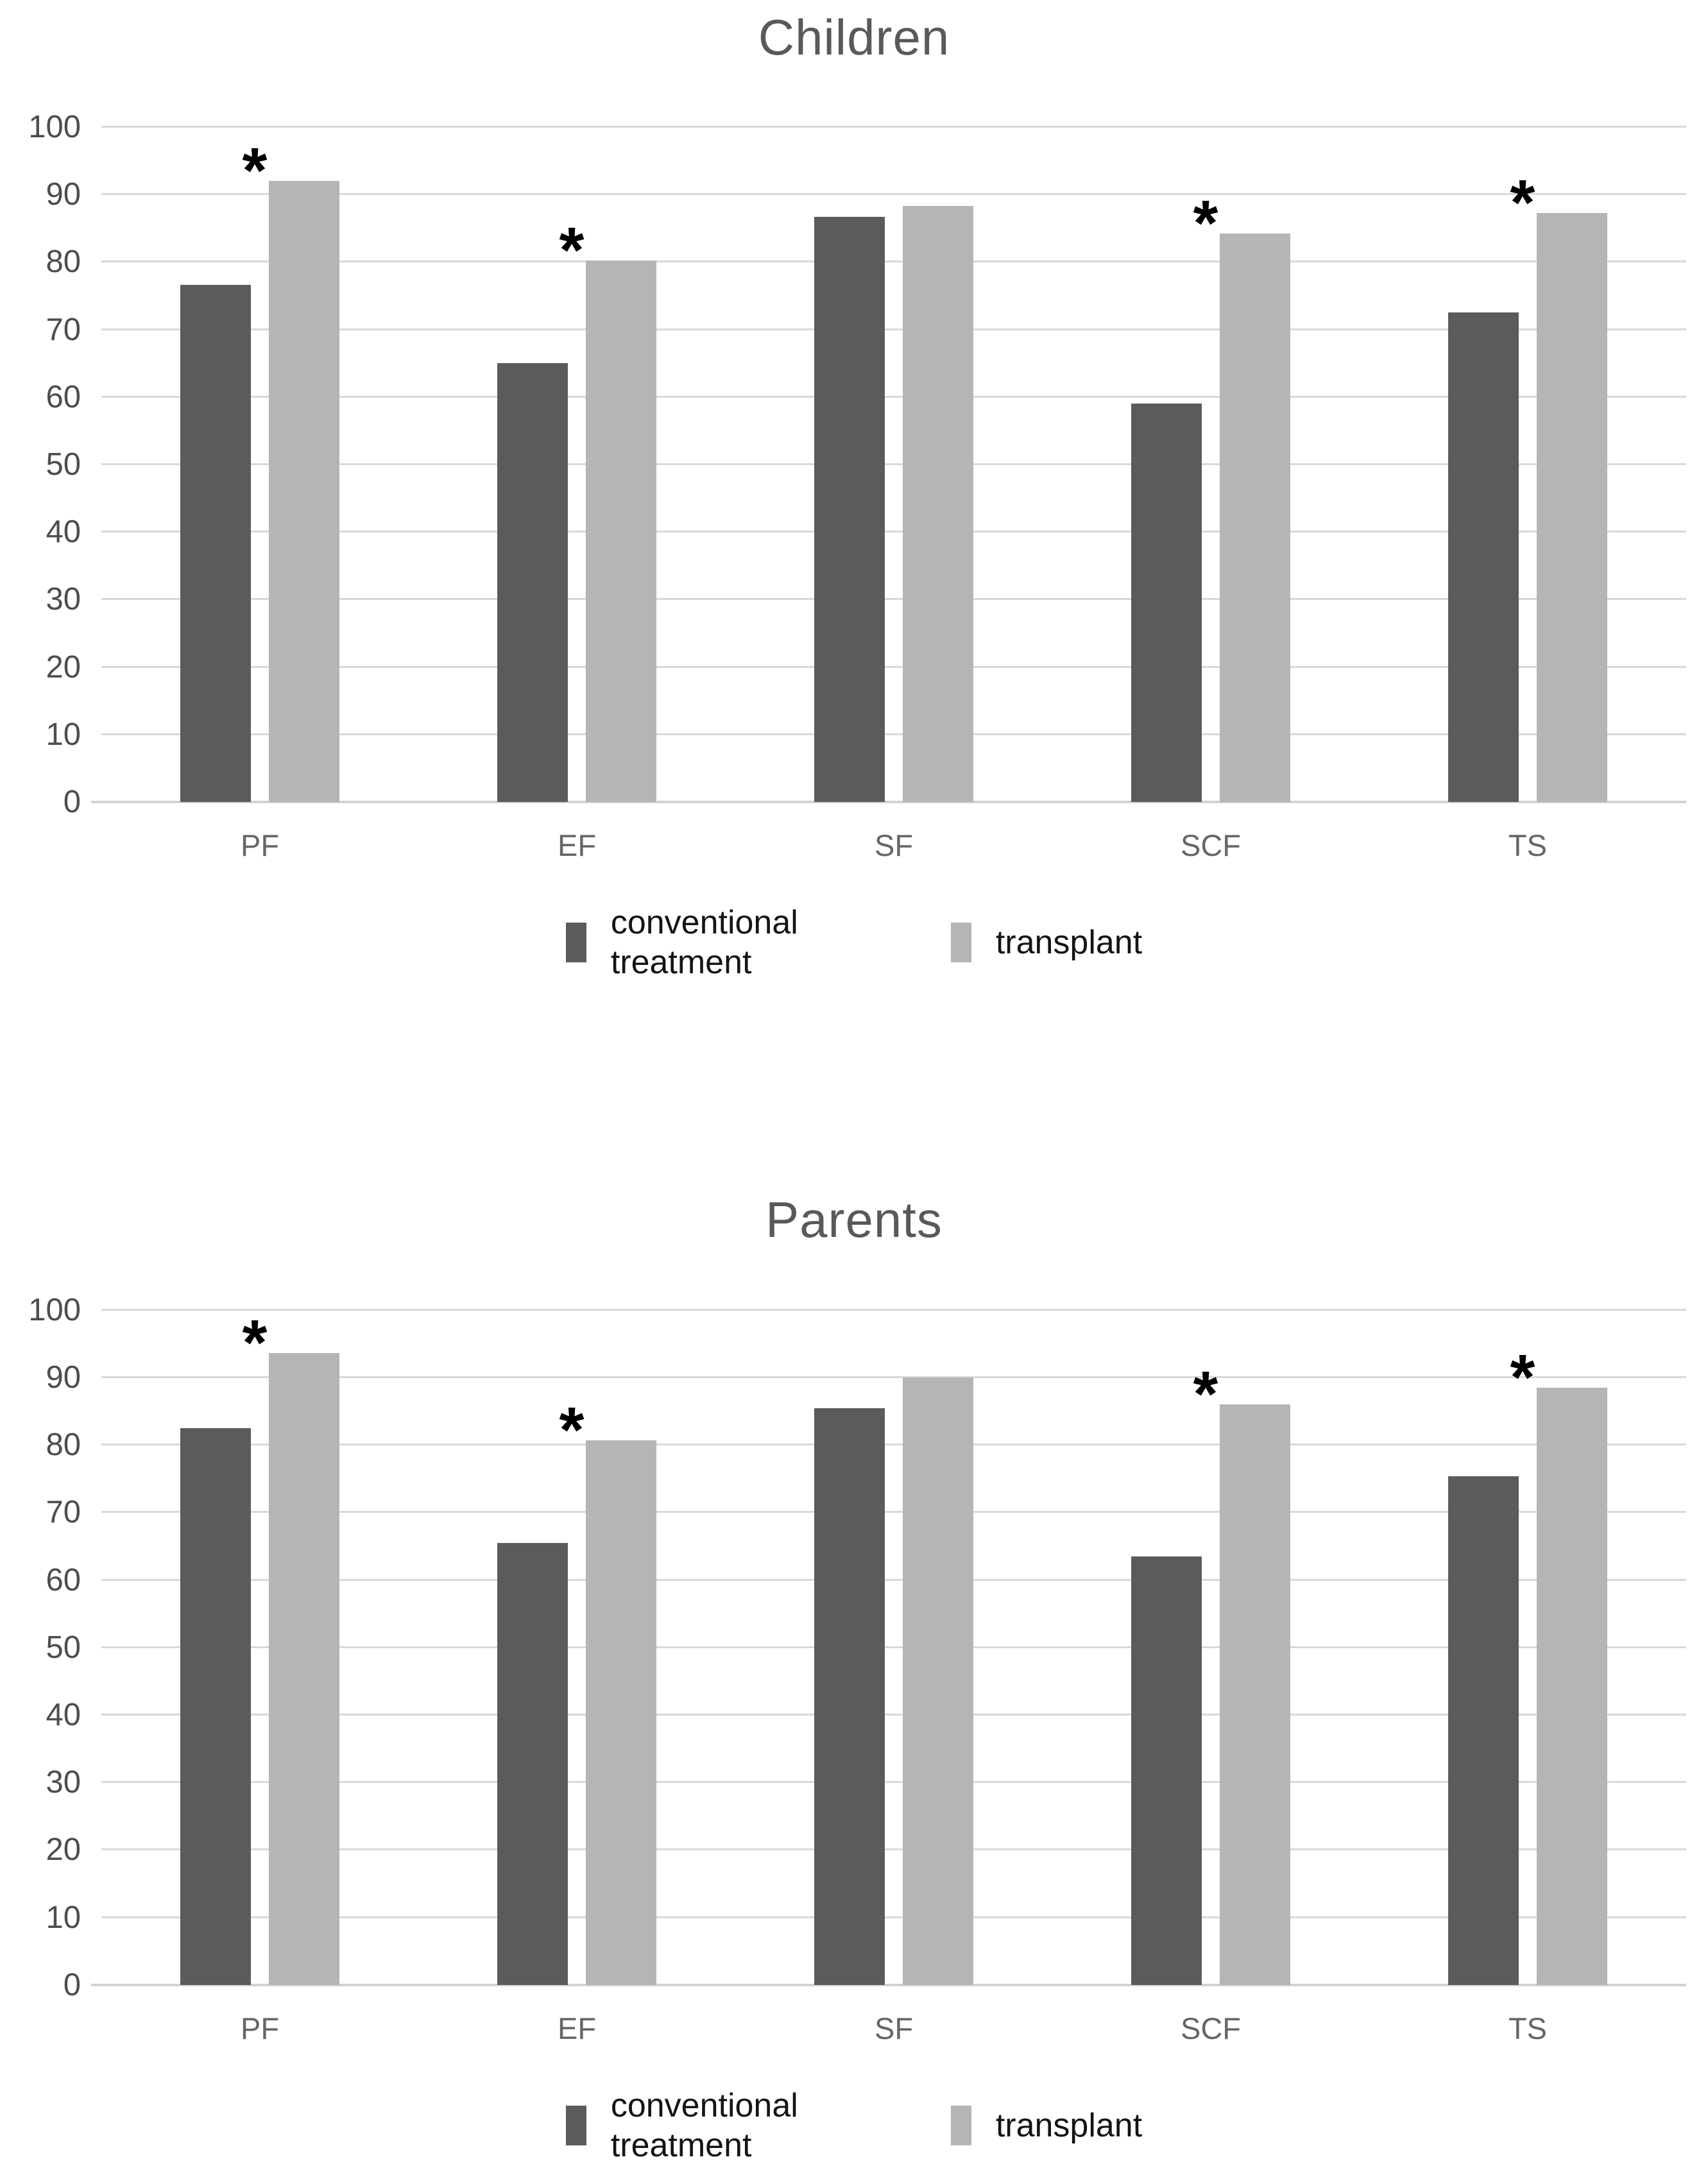 The width and height of the screenshot is (1708, 2173). I want to click on chart-title-children: Children, so click(854, 36).